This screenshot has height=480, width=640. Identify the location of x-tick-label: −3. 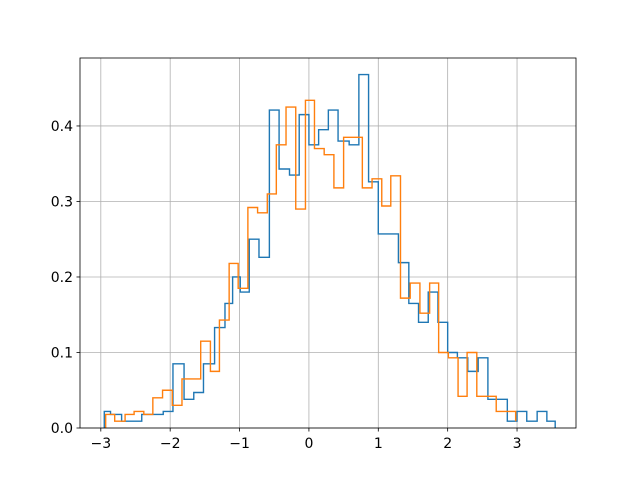
(100, 444).